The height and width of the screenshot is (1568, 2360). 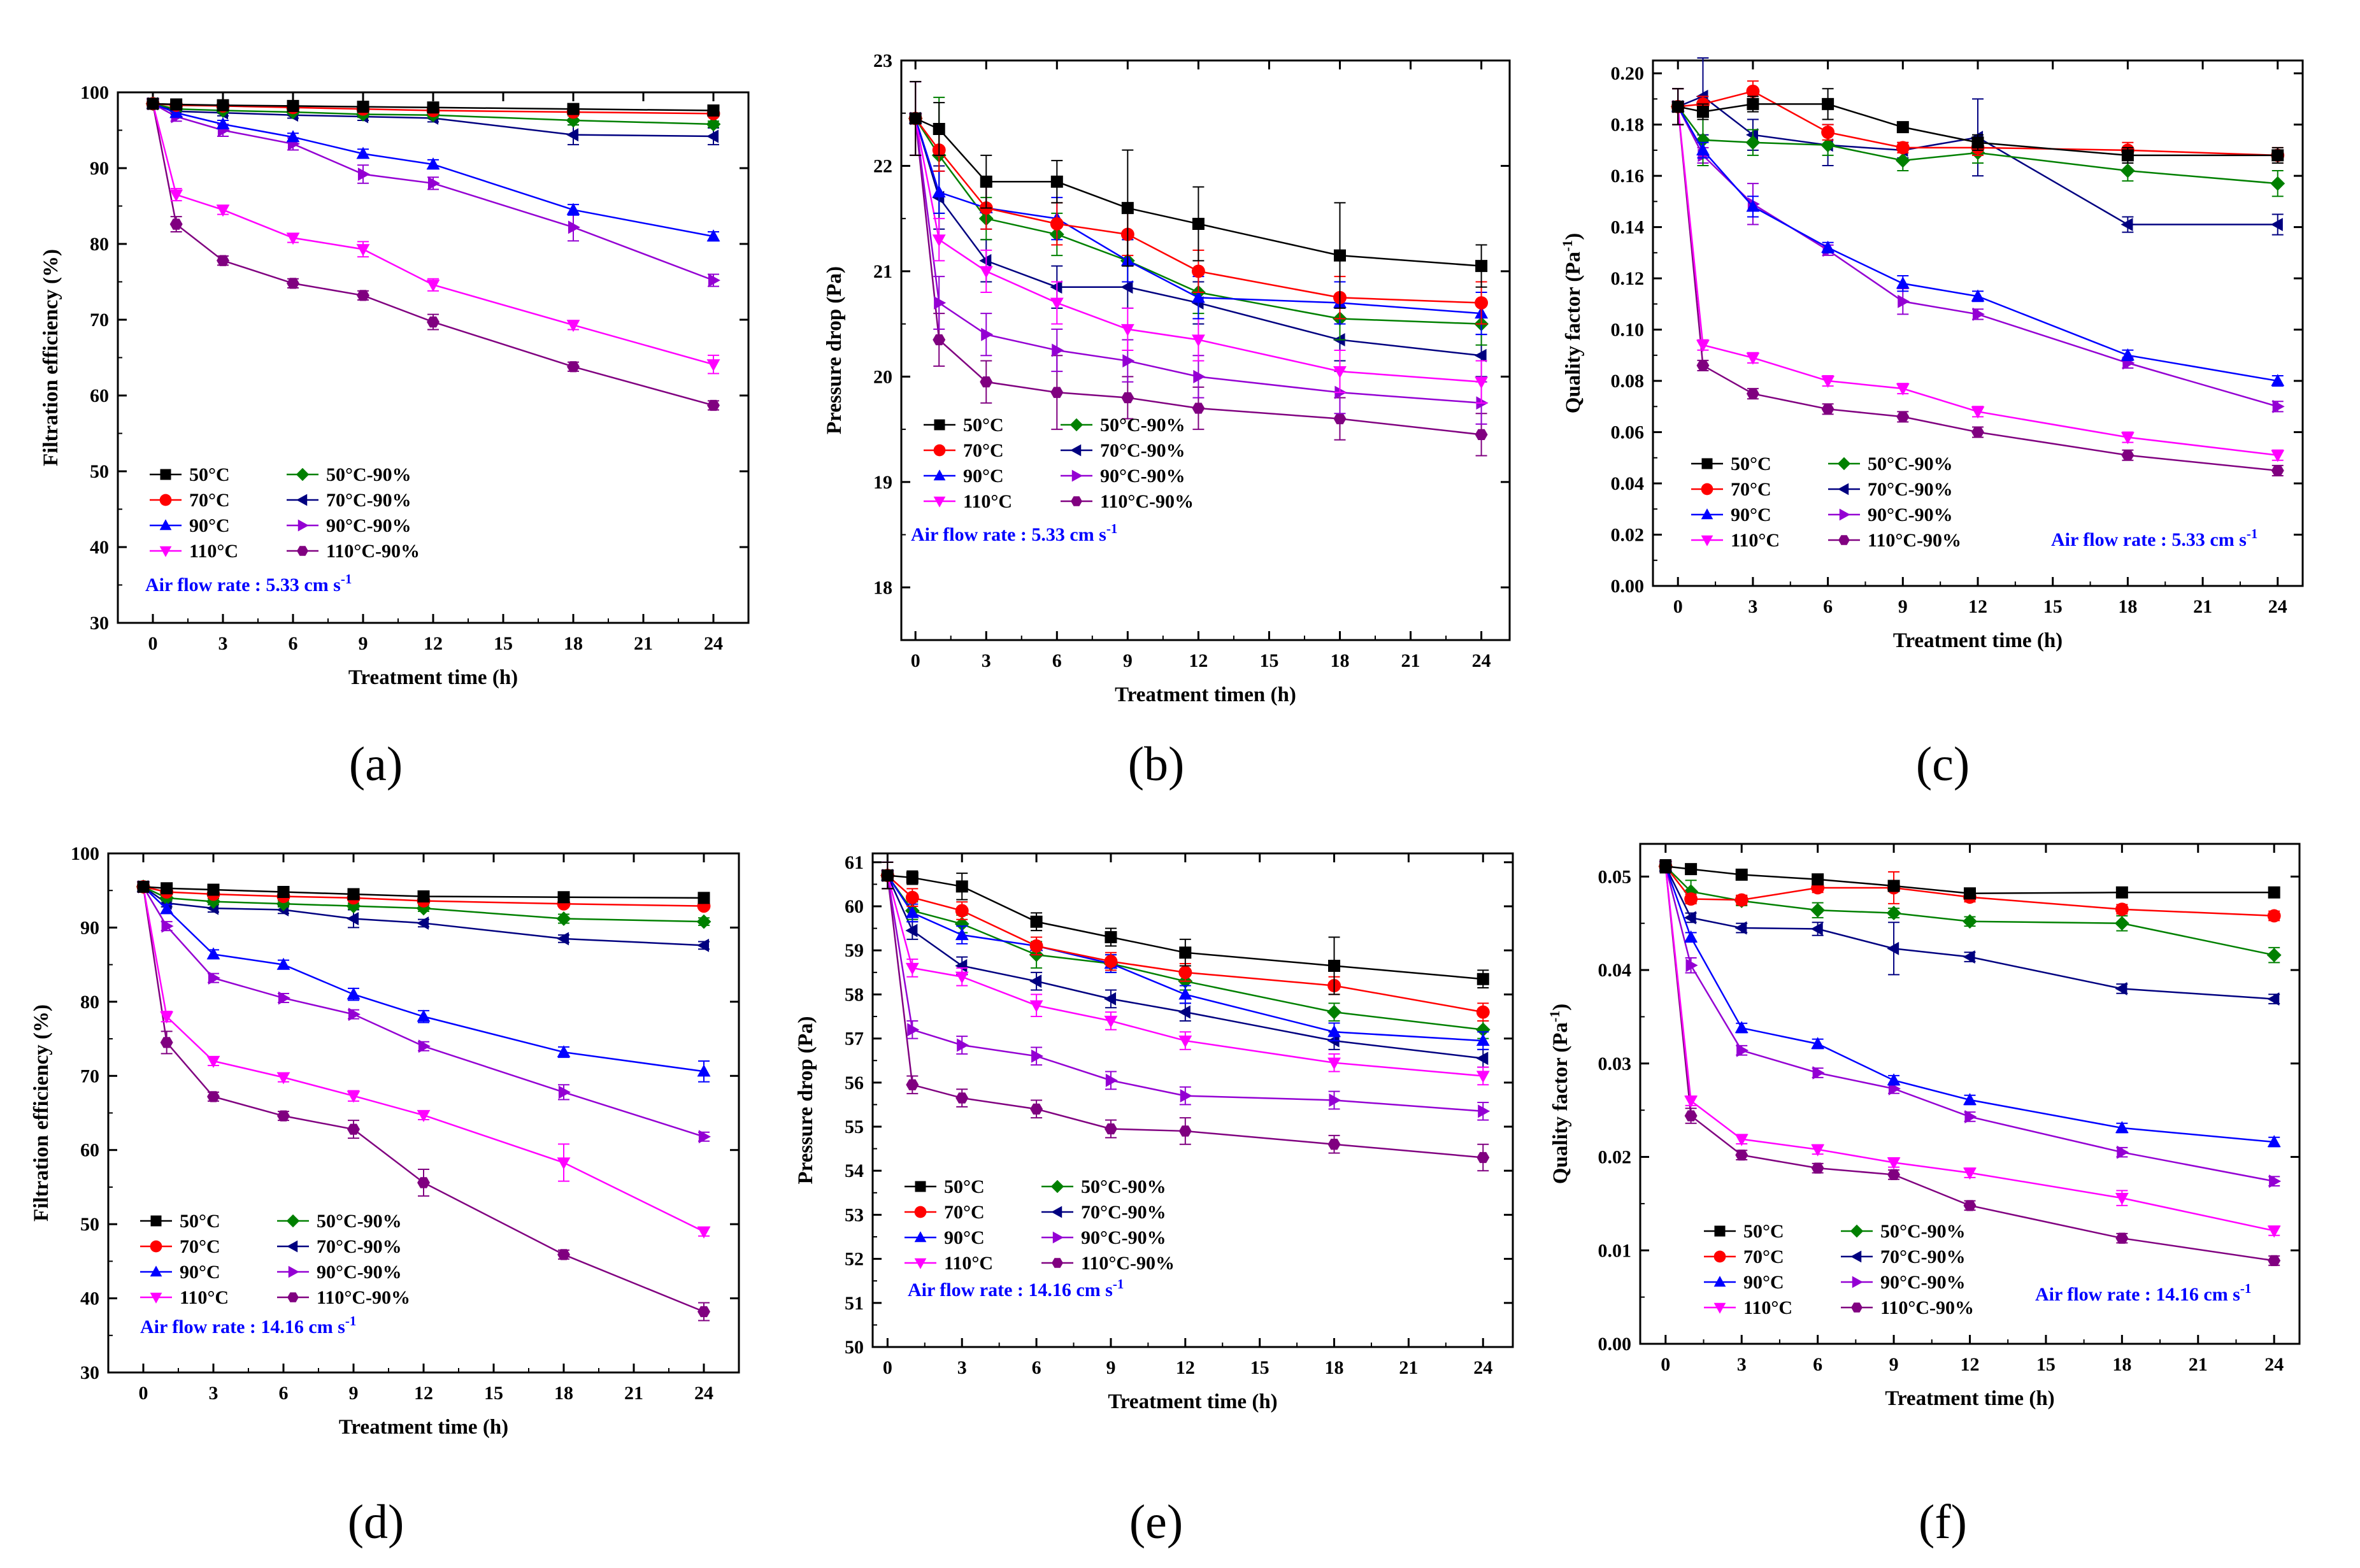 What do you see at coordinates (854, 1039) in the screenshot?
I see `y-tick-label: 57` at bounding box center [854, 1039].